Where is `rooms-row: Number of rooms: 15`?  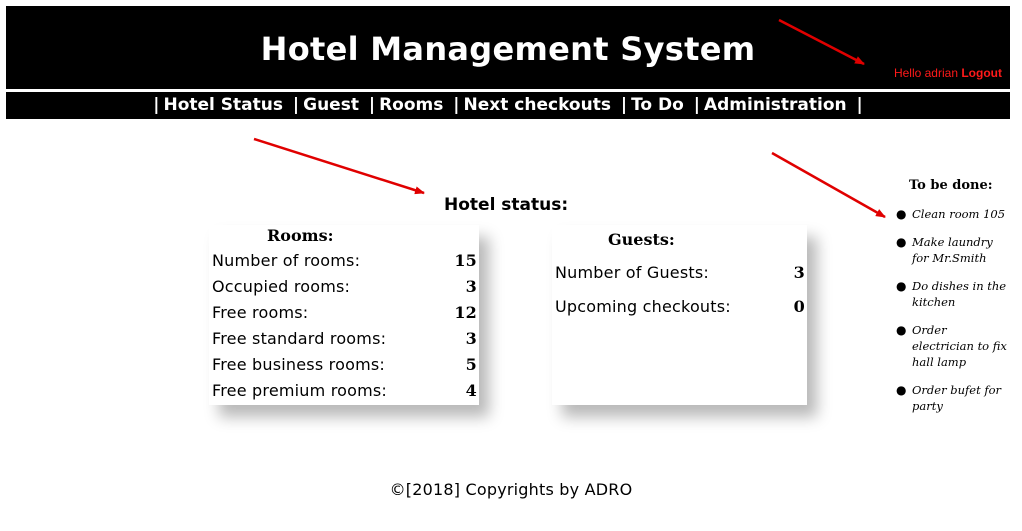 rooms-row: Number of rooms: 15 is located at coordinates (344, 260).